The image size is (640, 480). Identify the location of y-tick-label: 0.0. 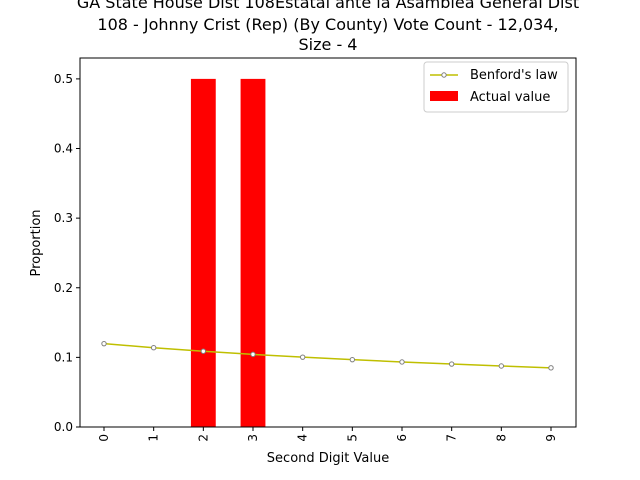
(63, 427).